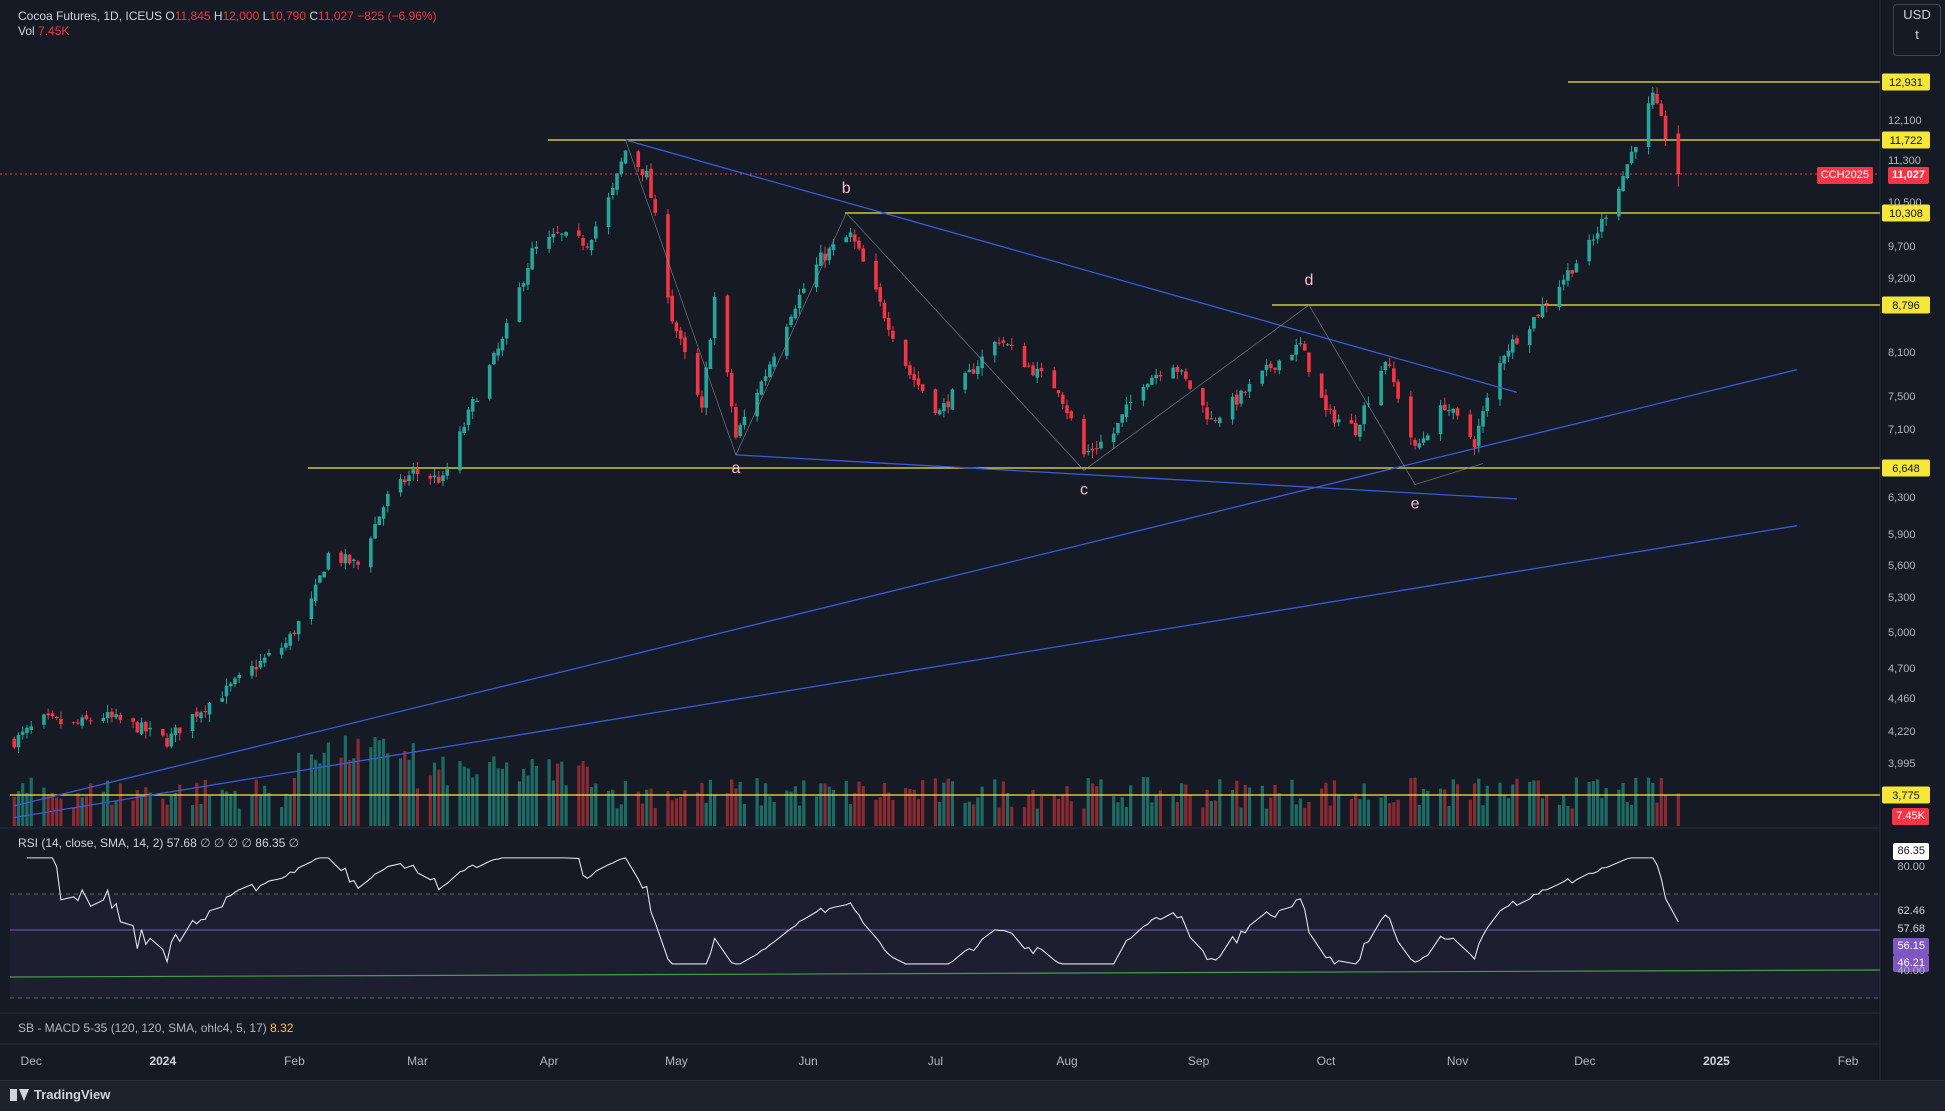 The height and width of the screenshot is (1111, 1945). What do you see at coordinates (397, 16) in the screenshot?
I see `change-value: −825 (−6.96%)` at bounding box center [397, 16].